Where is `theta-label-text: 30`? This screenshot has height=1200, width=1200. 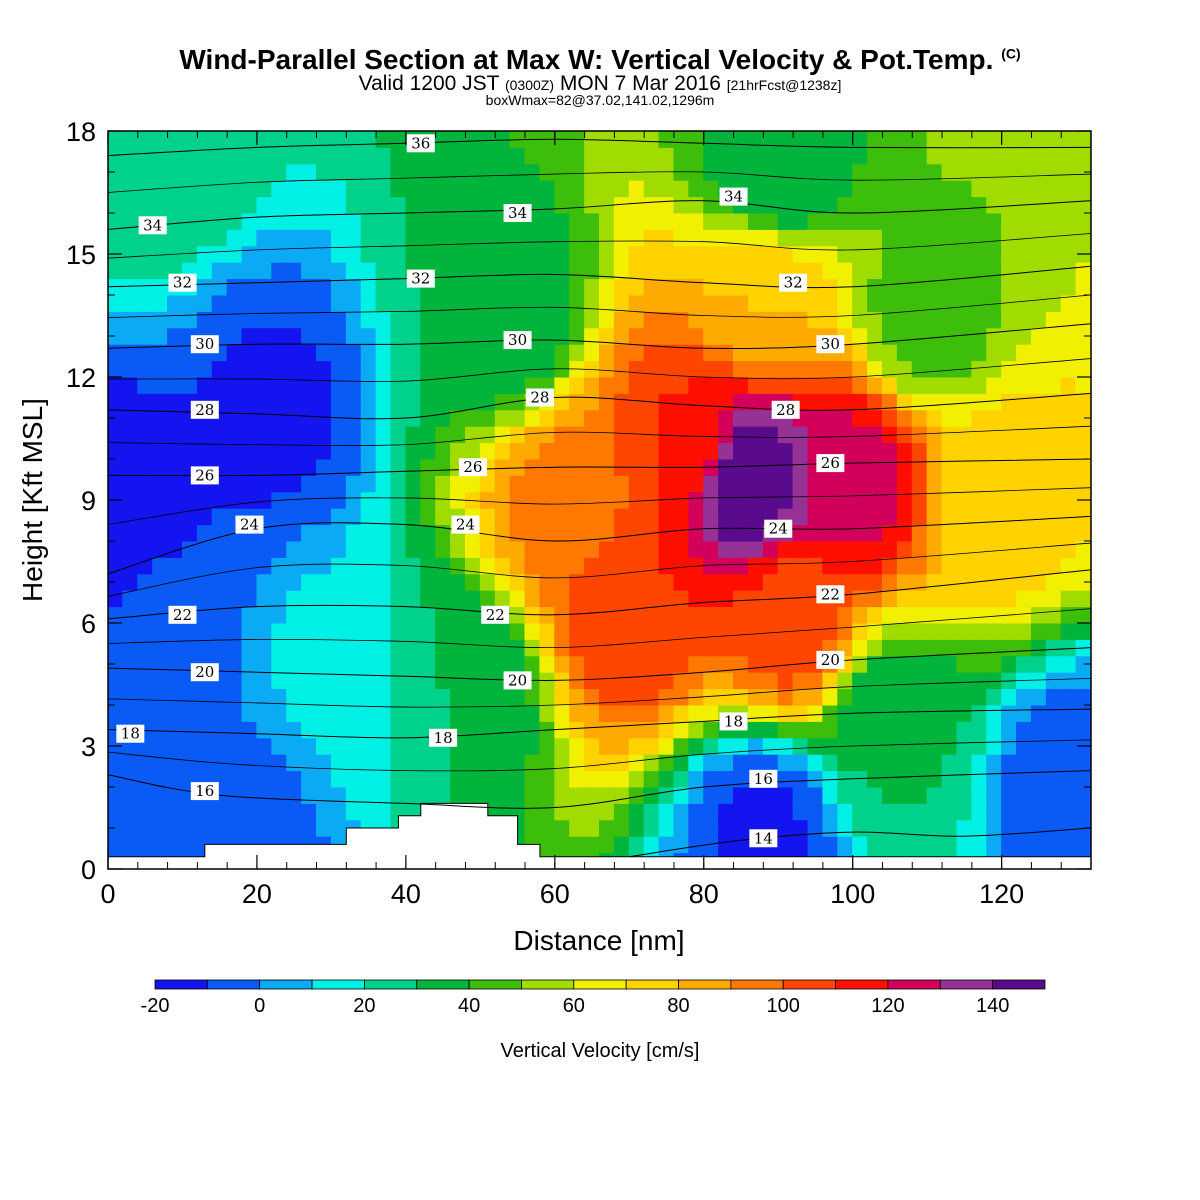 theta-label-text: 30 is located at coordinates (517, 340).